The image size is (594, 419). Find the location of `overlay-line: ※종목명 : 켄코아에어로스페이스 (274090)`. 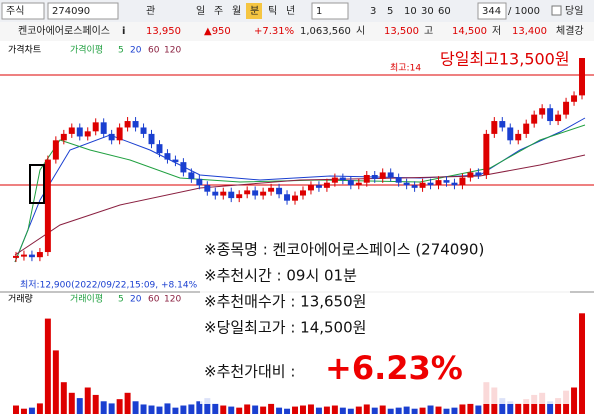

overlay-line: ※종목명 : 켄코아에어로스페이스 (274090) is located at coordinates (344, 250).